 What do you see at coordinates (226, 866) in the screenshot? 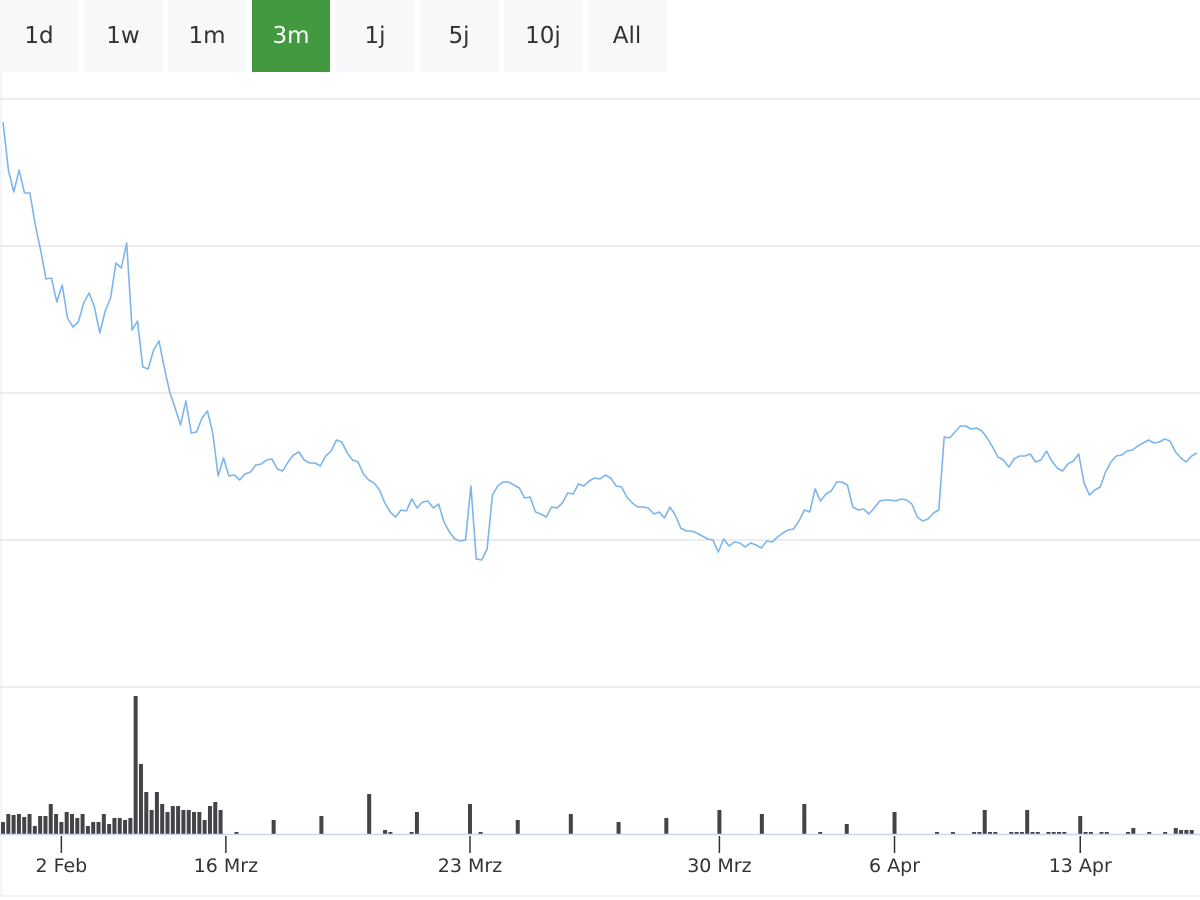
I see `x-axis-tick-label: 16 Mrz` at bounding box center [226, 866].